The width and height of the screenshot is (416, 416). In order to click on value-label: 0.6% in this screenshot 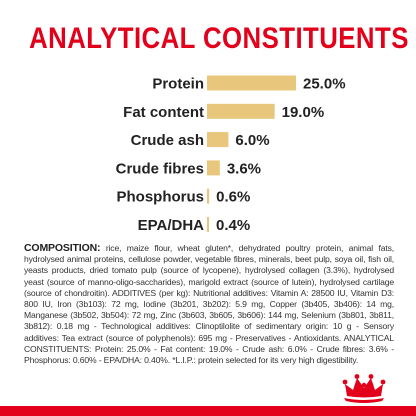, I will do `click(233, 197)`.